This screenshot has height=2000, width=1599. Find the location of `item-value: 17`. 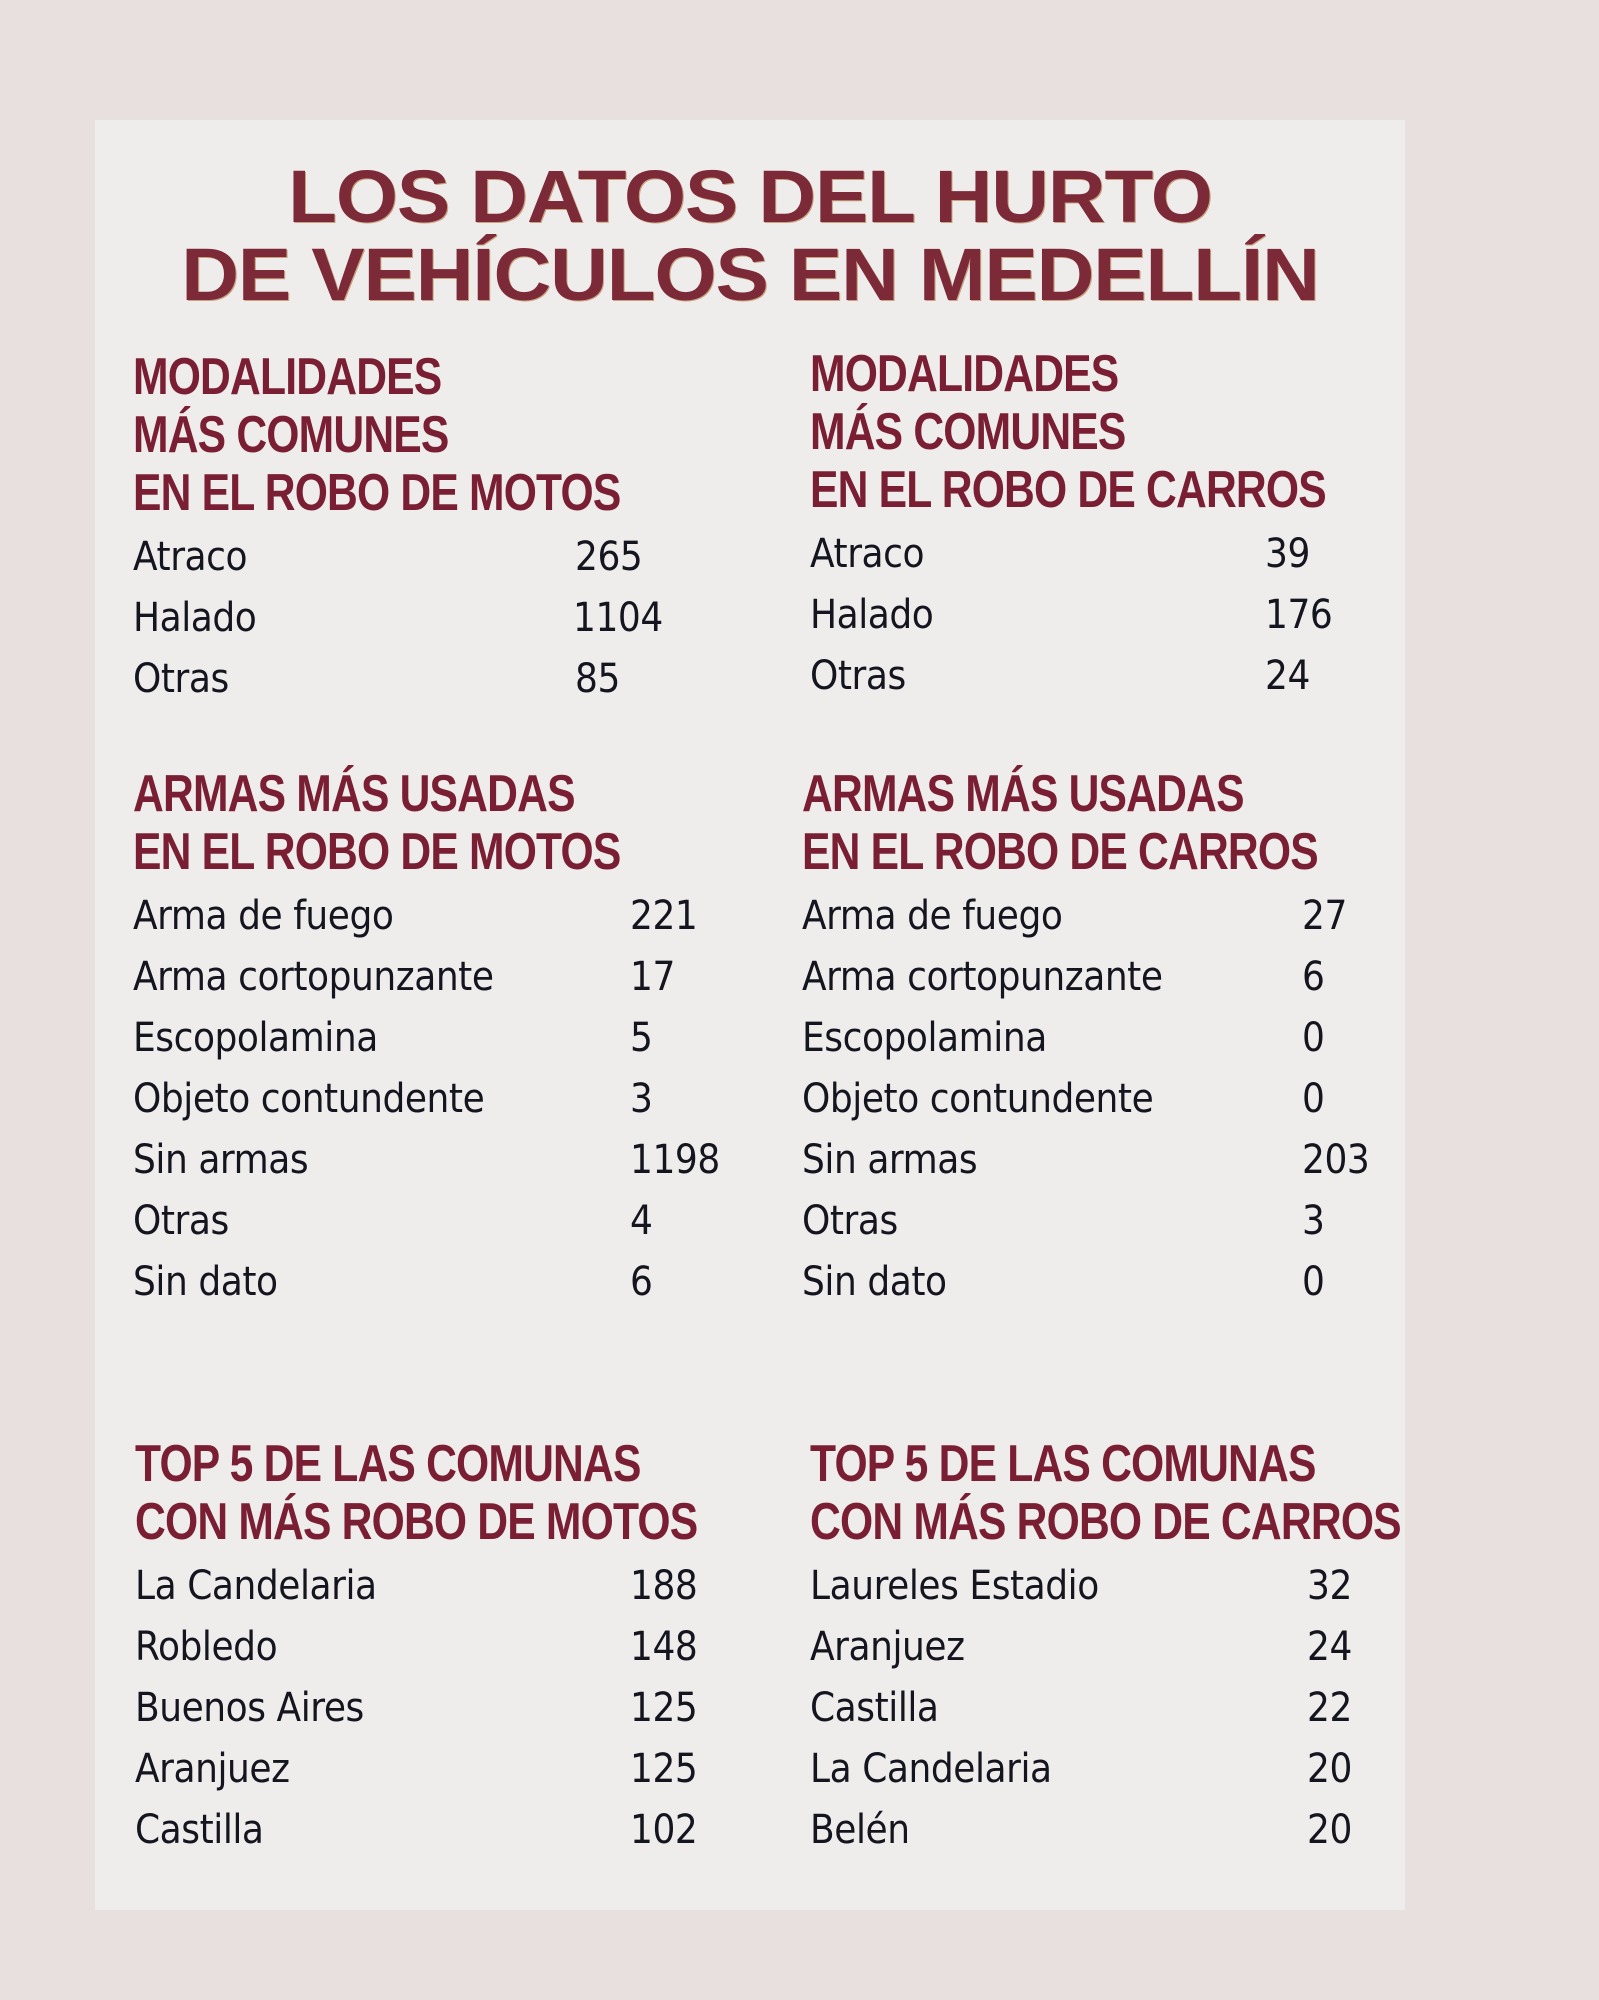

item-value: 17 is located at coordinates (652, 977).